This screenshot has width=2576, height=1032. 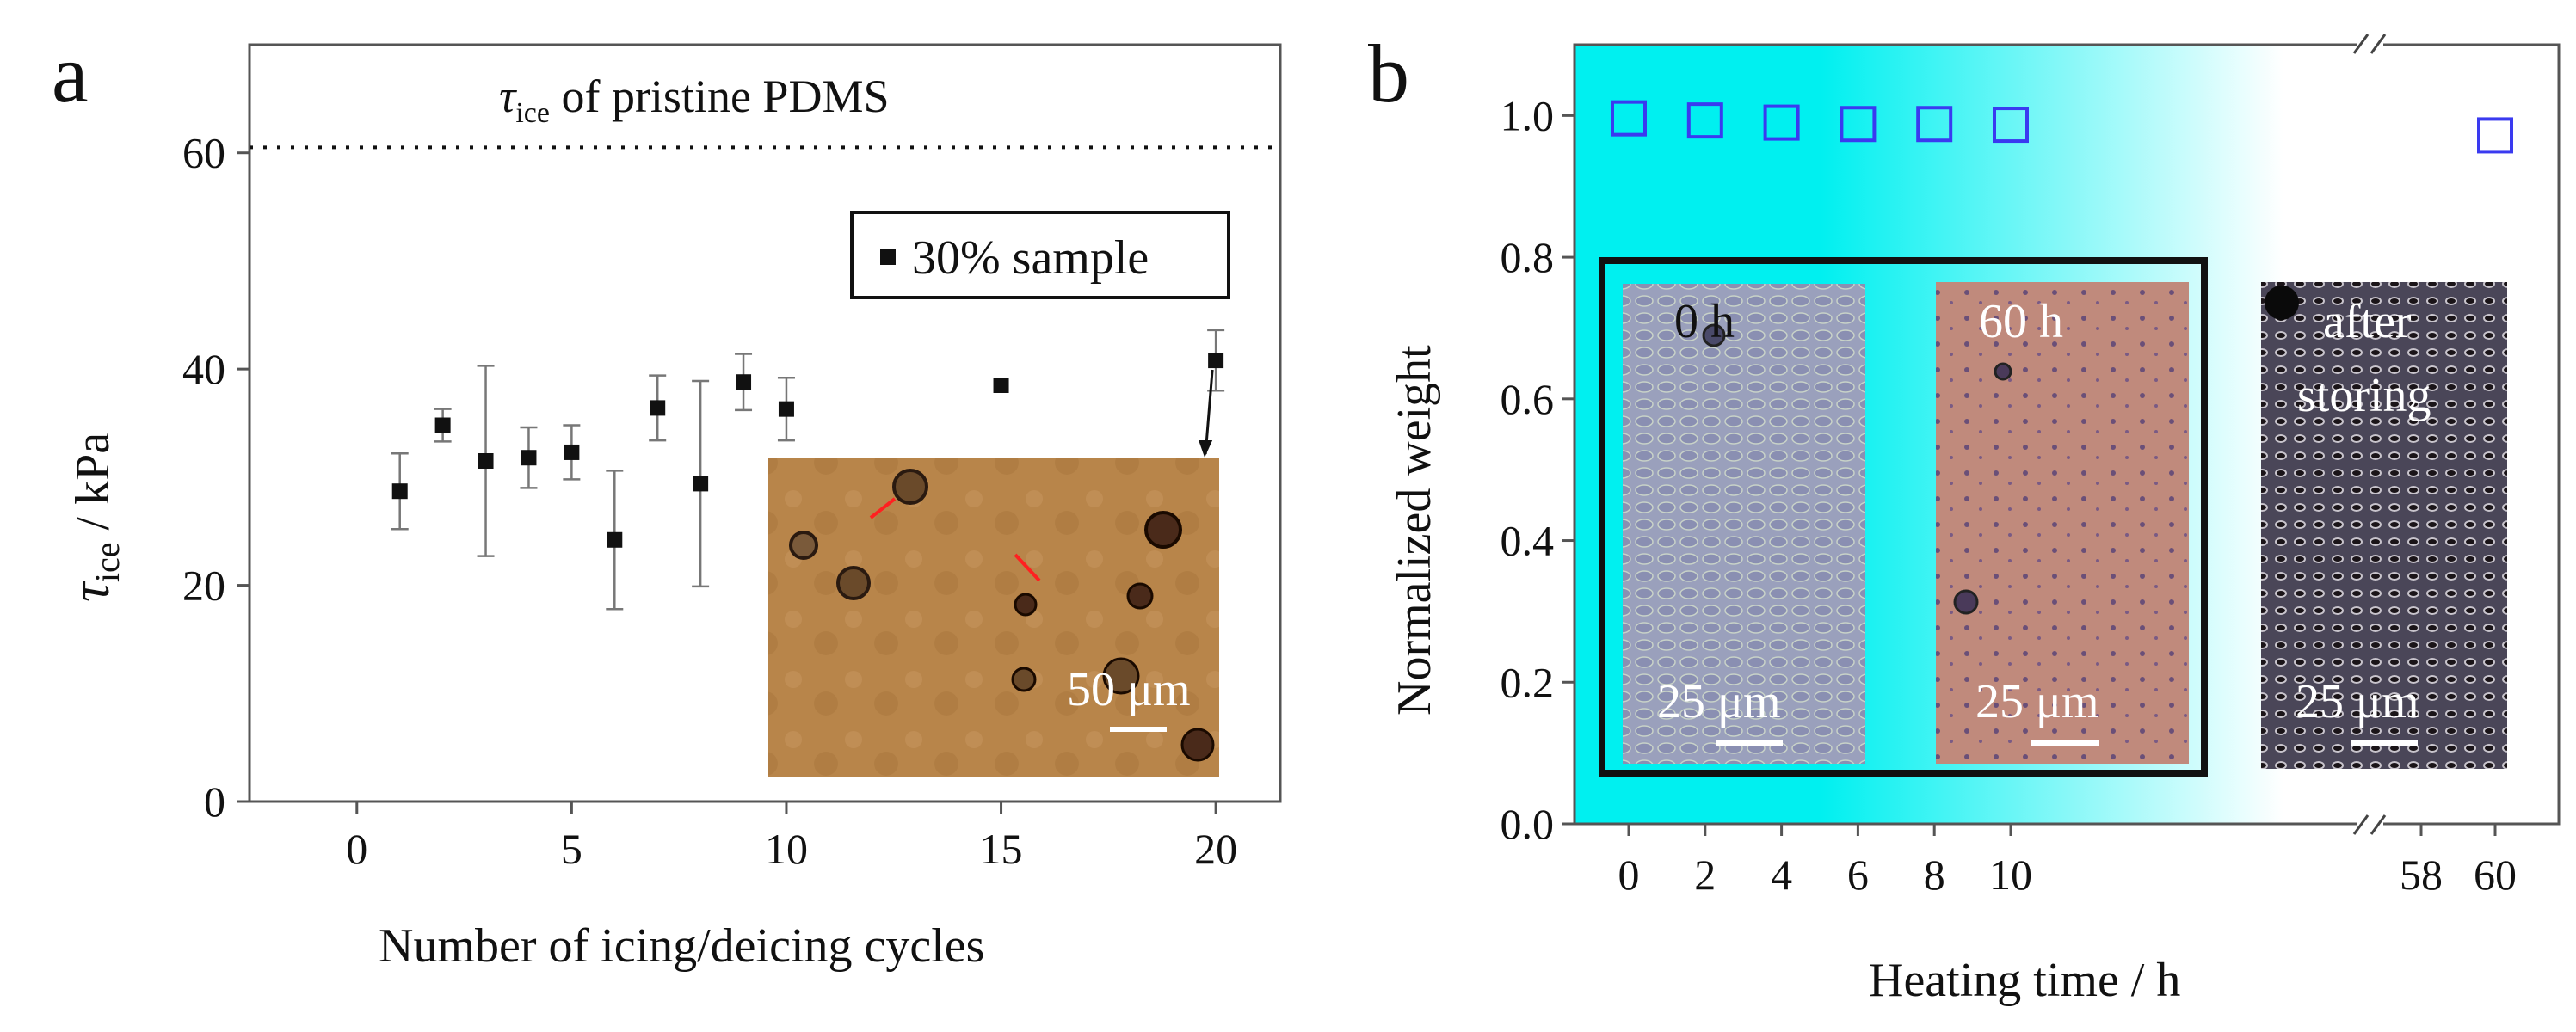 What do you see at coordinates (1209, 412) in the screenshot?
I see `inset-pointer-arrow` at bounding box center [1209, 412].